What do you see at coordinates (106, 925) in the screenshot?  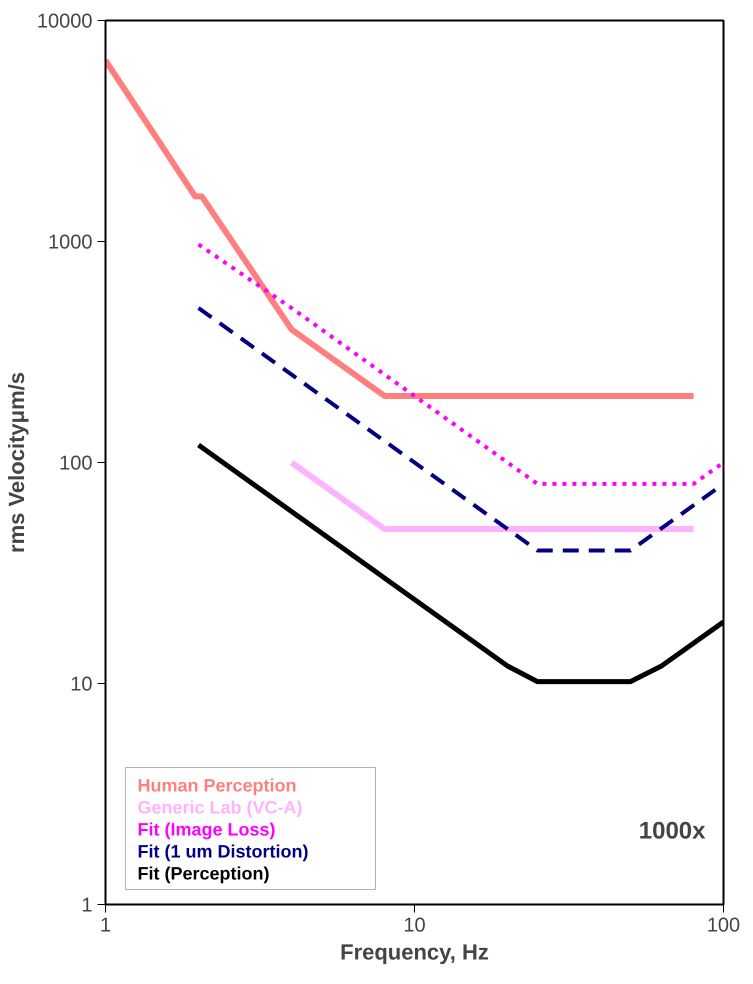 I see `x-tick-label: 1` at bounding box center [106, 925].